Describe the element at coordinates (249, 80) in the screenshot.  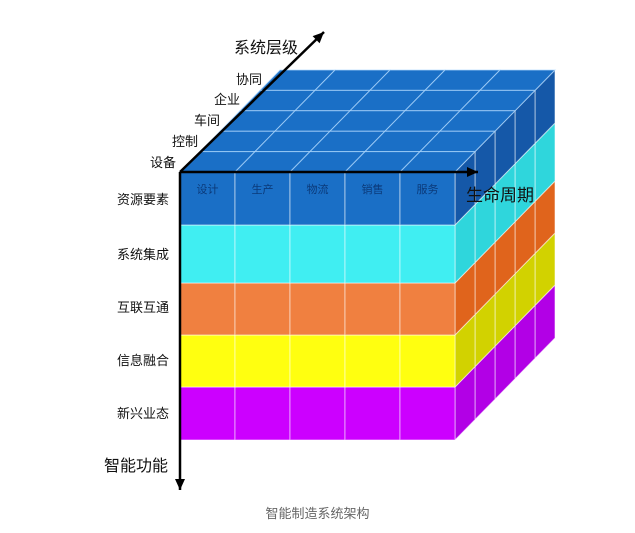
I see `level-label: 协同` at that location.